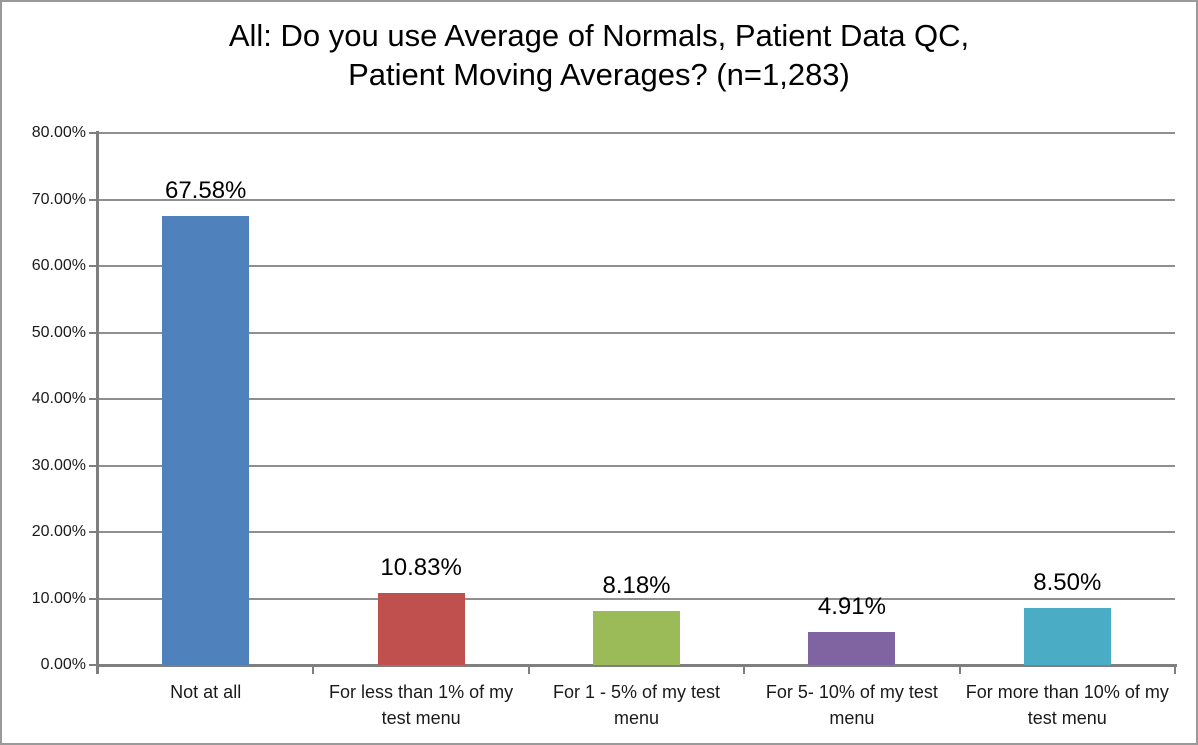  What do you see at coordinates (58, 132) in the screenshot?
I see `y-tick-label: 80.00%` at bounding box center [58, 132].